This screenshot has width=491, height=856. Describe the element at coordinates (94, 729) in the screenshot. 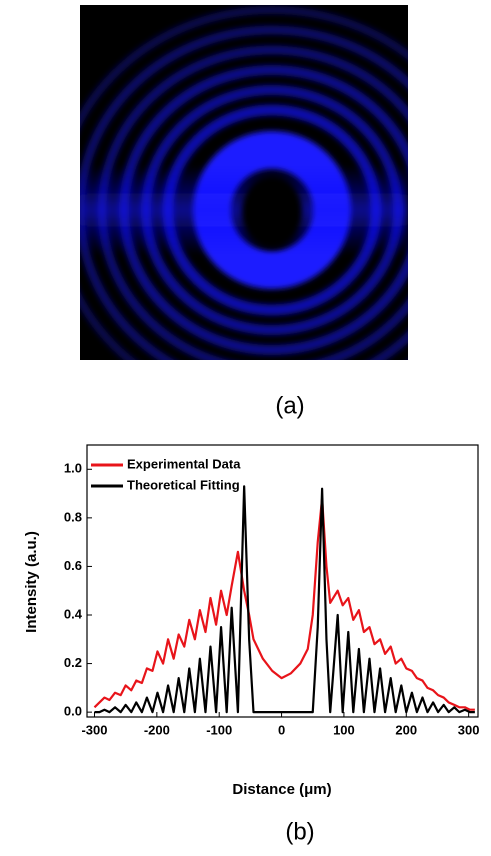

I see `x-tick-label: -300` at that location.